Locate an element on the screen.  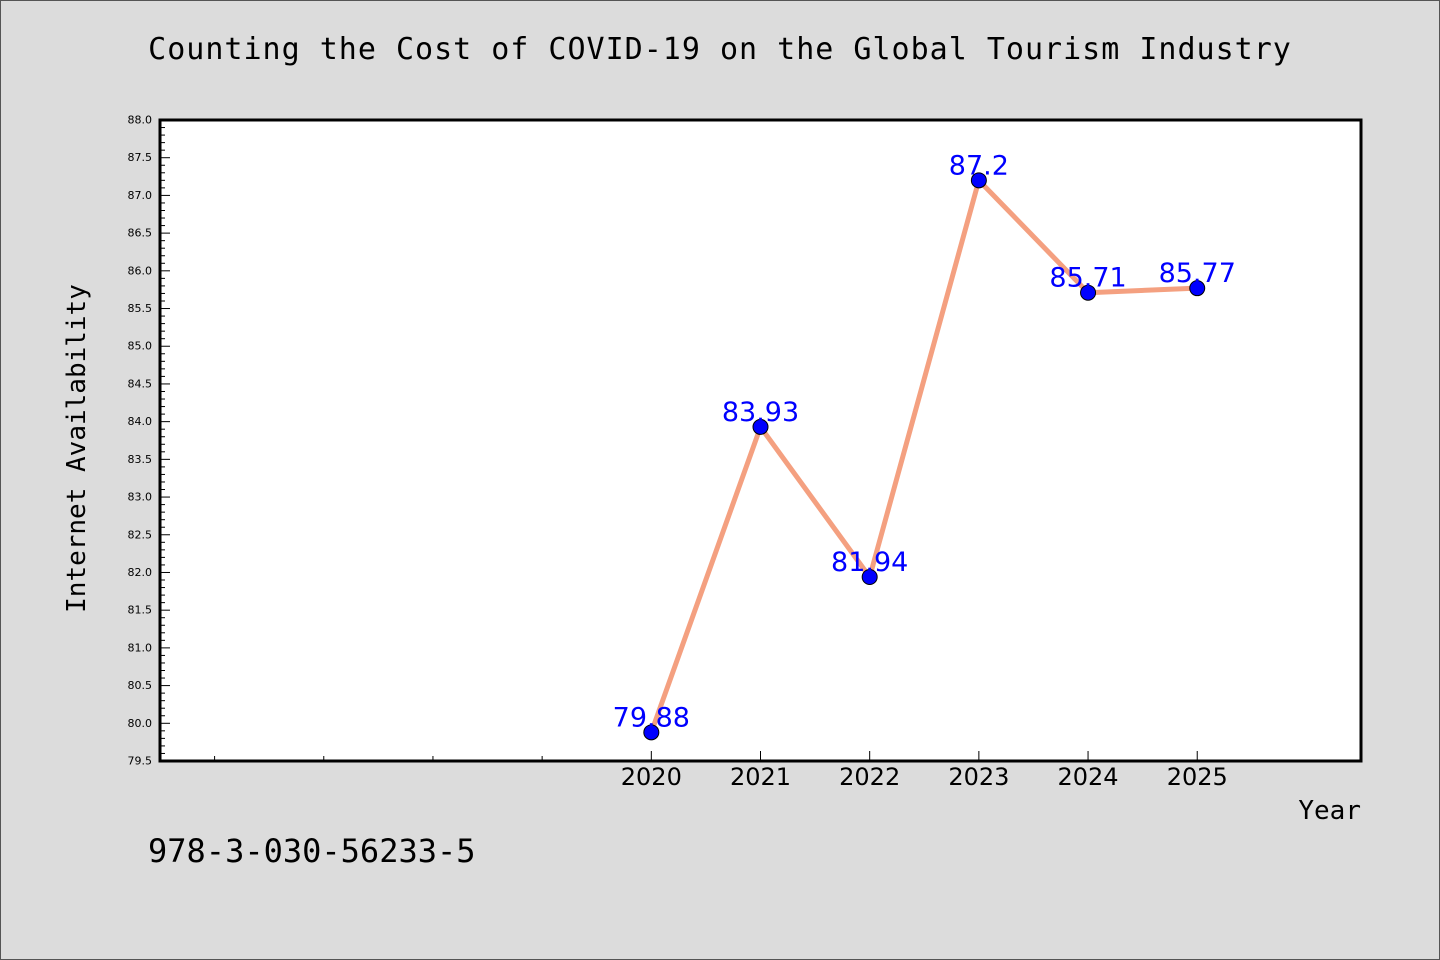
x-tick-label: 2024 is located at coordinates (1088, 777).